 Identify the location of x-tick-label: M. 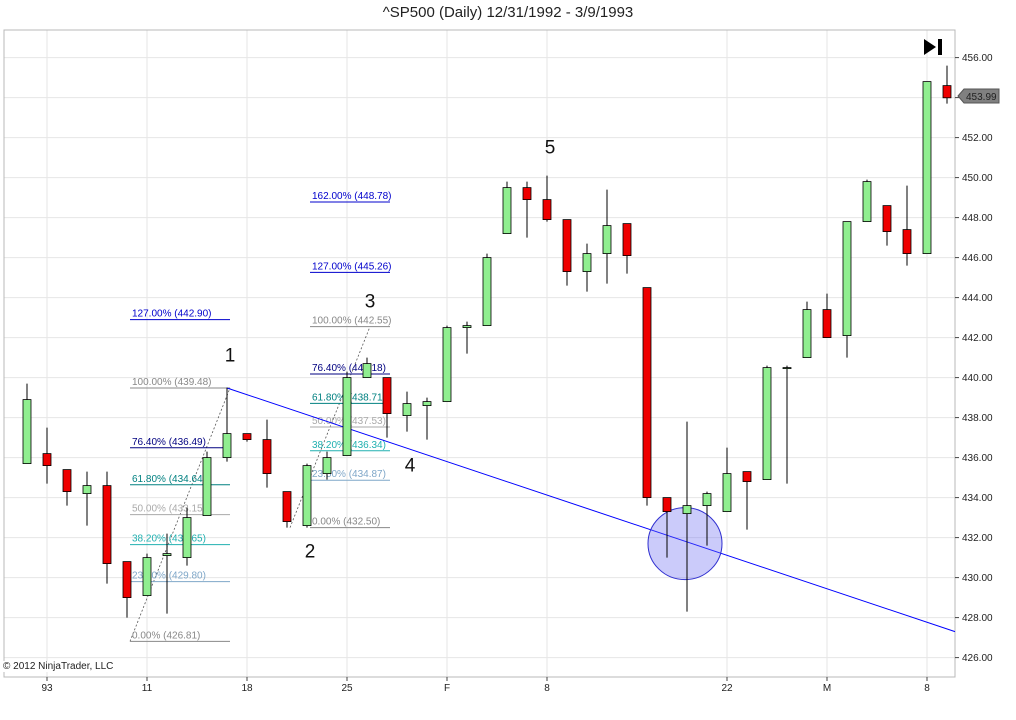
(827, 688).